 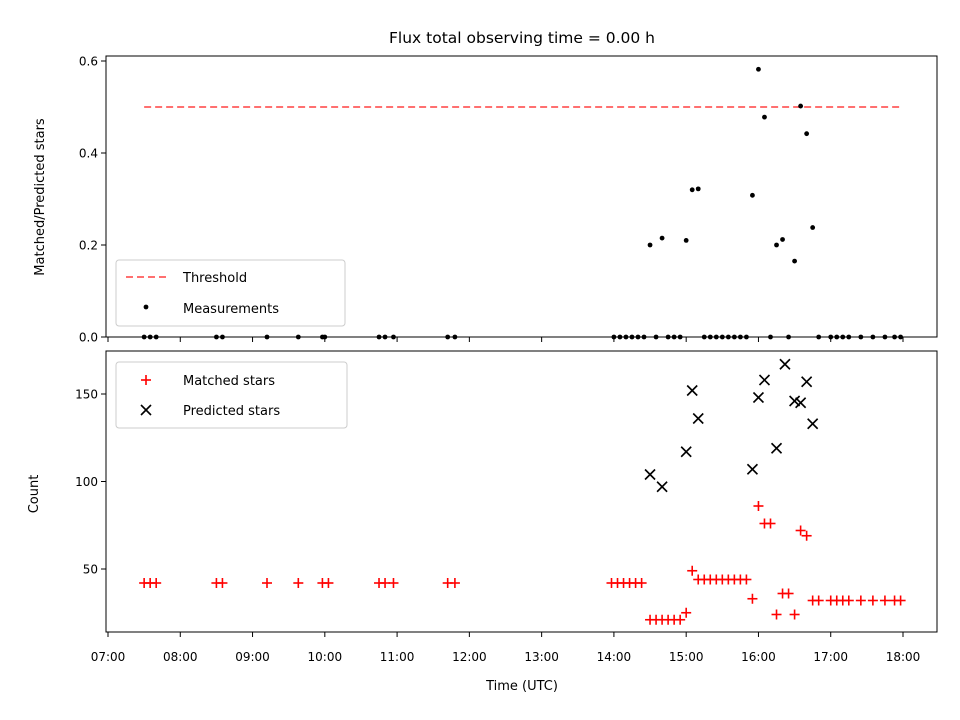 What do you see at coordinates (88, 154) in the screenshot?
I see `y-tick-label: 0.4` at bounding box center [88, 154].